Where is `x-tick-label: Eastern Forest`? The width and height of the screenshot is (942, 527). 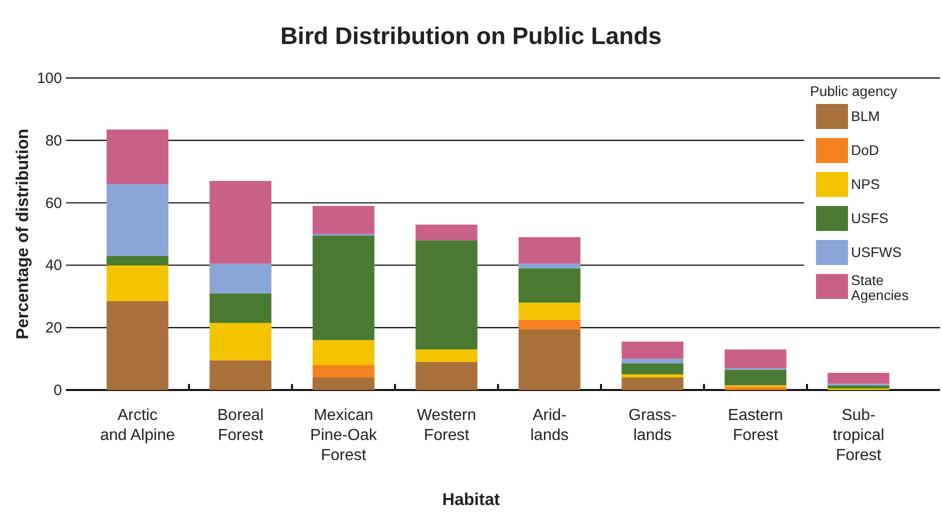 x-tick-label: Eastern Forest is located at coordinates (756, 425).